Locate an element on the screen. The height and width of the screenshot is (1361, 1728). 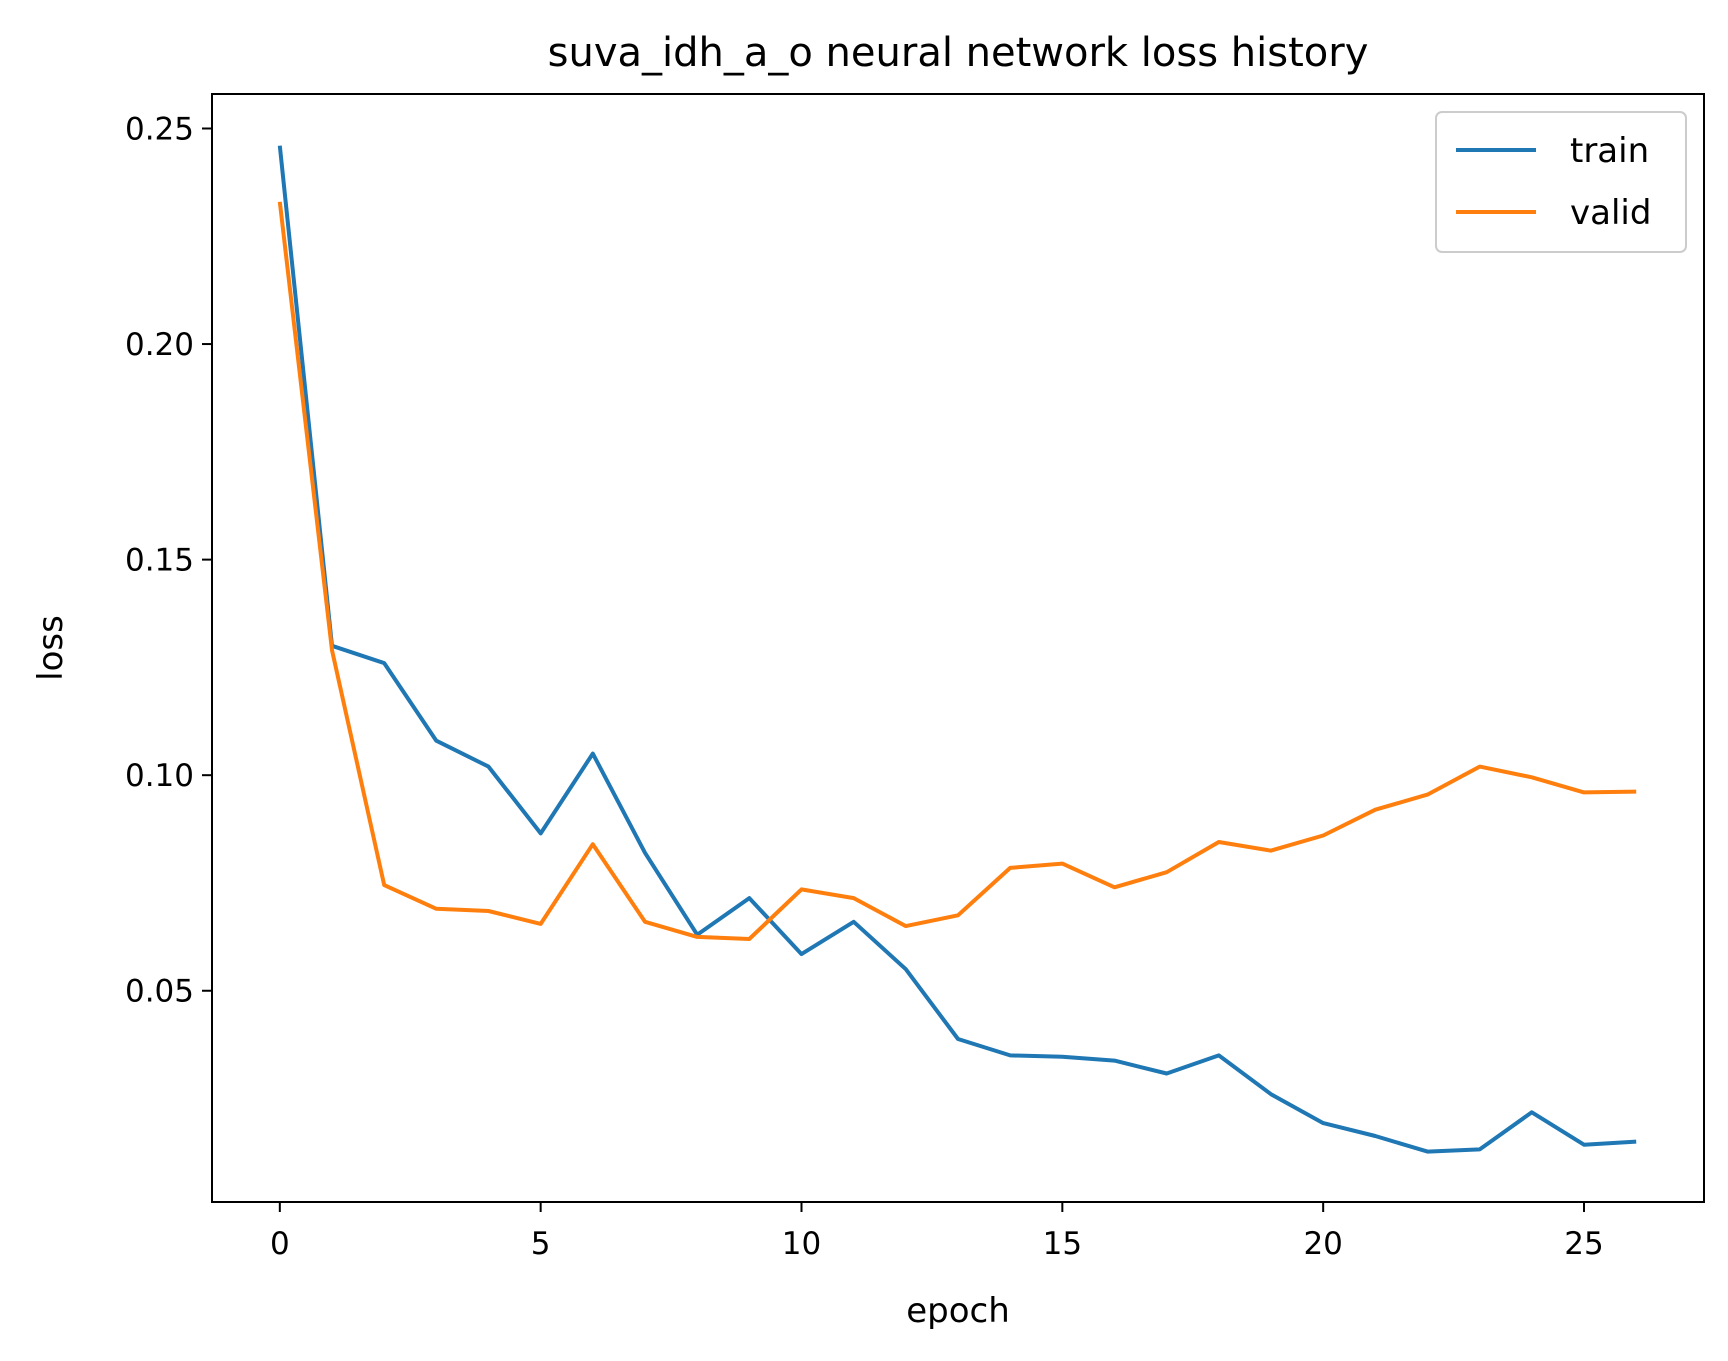
legend-label-valid: valid is located at coordinates (1610, 213).